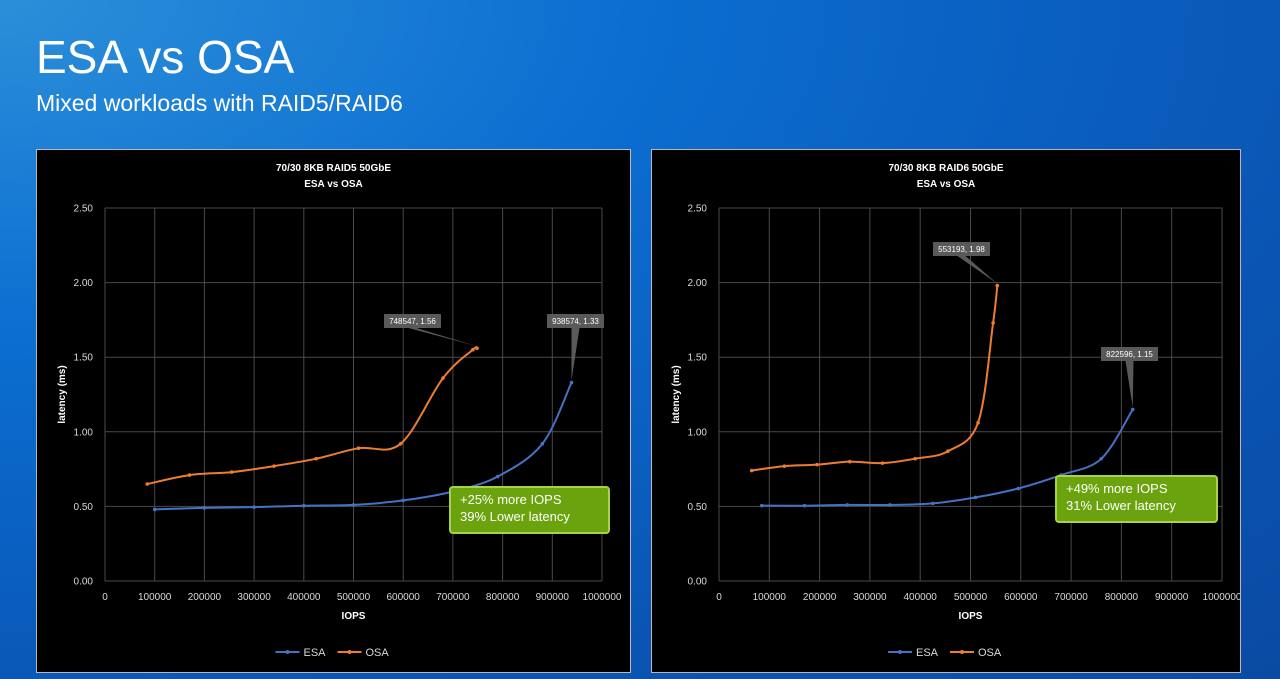 This screenshot has width=1280, height=679. I want to click on raid5-x-tick-label: 600000, so click(404, 597).